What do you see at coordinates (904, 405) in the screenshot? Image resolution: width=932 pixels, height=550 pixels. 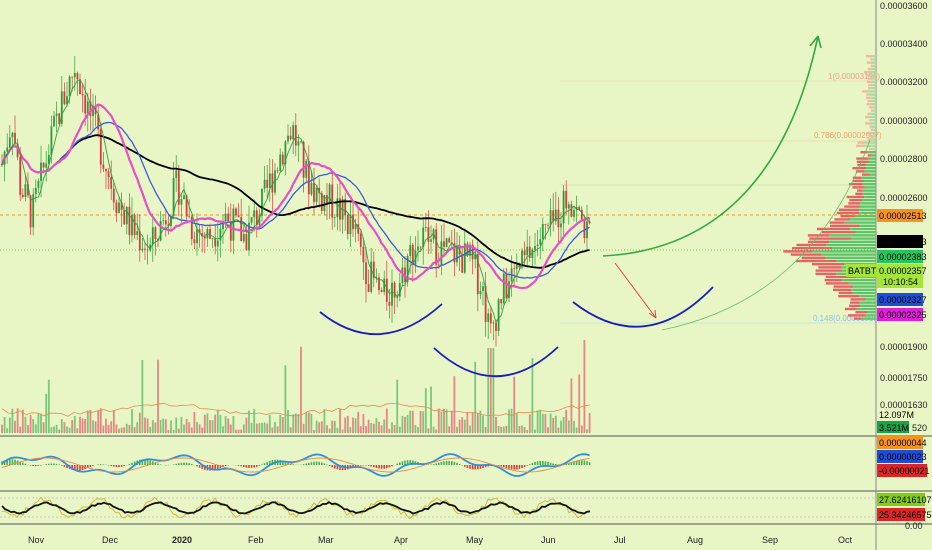 I see `y-tick-8: 0.00001630` at bounding box center [904, 405].